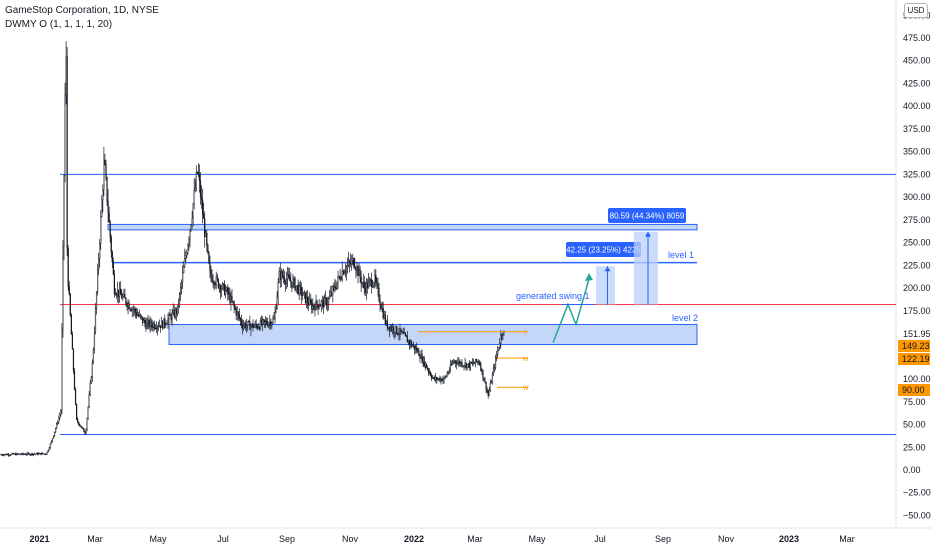  What do you see at coordinates (917, 152) in the screenshot?
I see `price-tick-label: 350.00` at bounding box center [917, 152].